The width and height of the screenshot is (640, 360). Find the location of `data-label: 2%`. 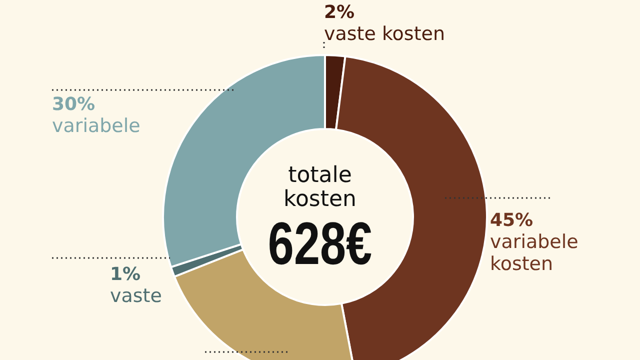

data-label: 2% is located at coordinates (339, 12).